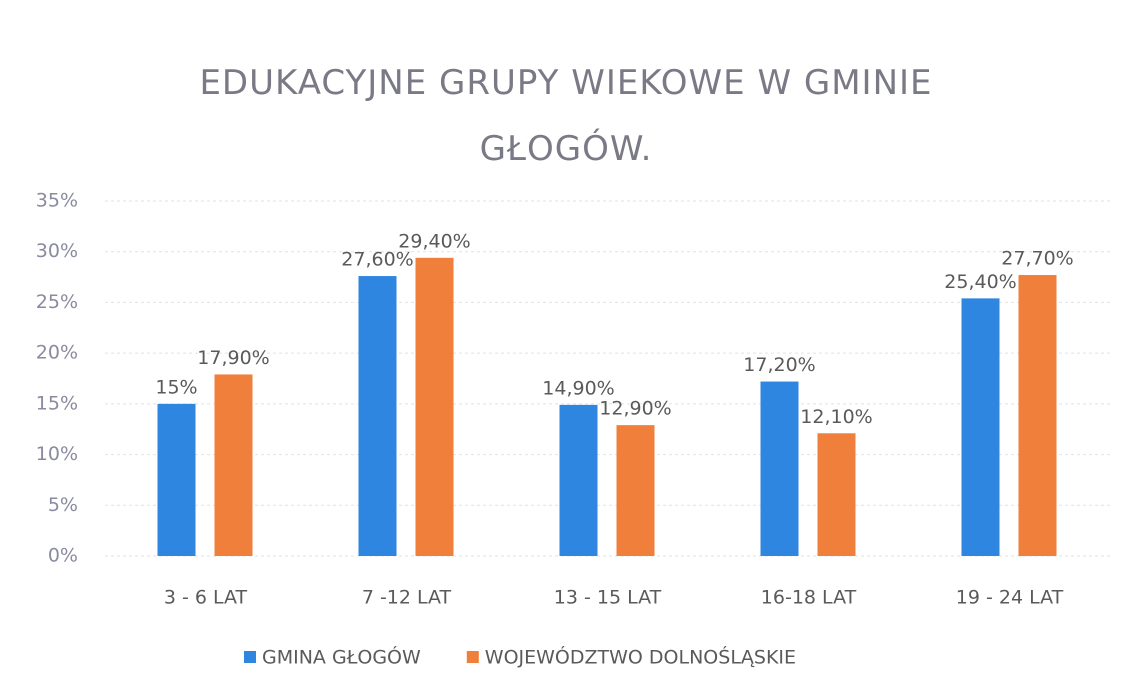 This screenshot has width=1132, height=699. I want to click on y-tick-label: 5%, so click(63, 505).